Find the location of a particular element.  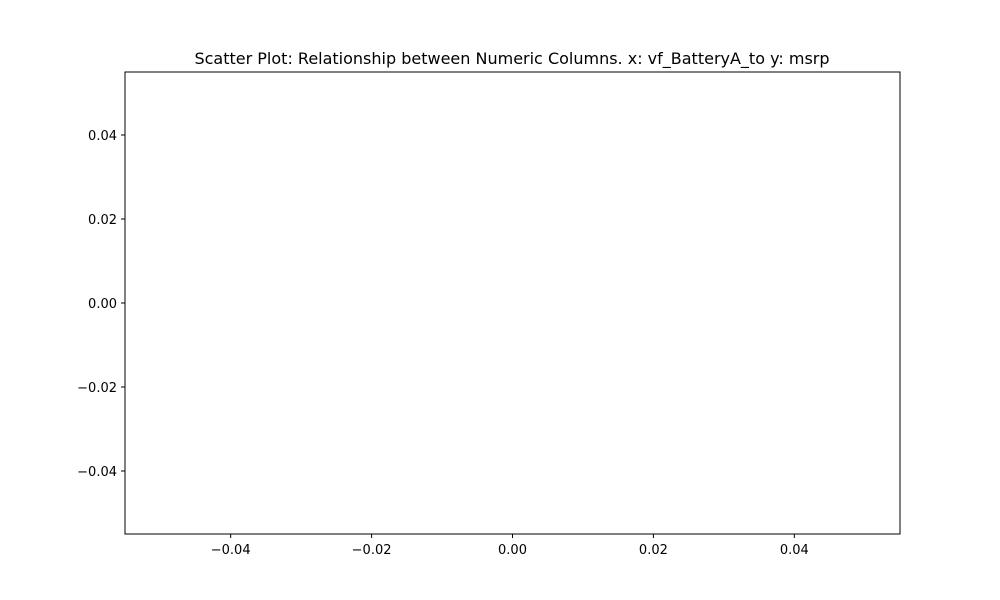

x-tick-label: −0.04 is located at coordinates (231, 550).